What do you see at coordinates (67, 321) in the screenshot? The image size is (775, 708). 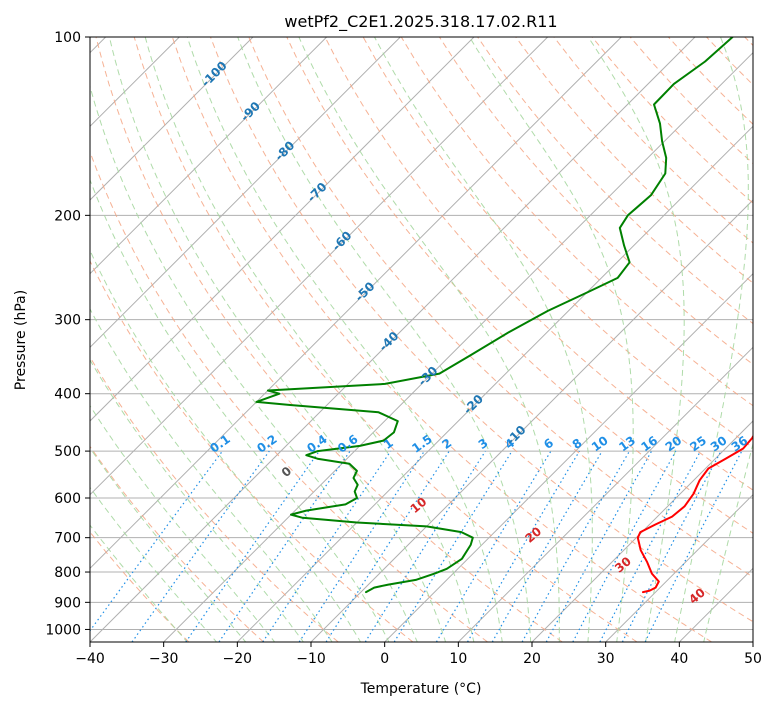 I see `y-tick-label: 300` at bounding box center [67, 321].